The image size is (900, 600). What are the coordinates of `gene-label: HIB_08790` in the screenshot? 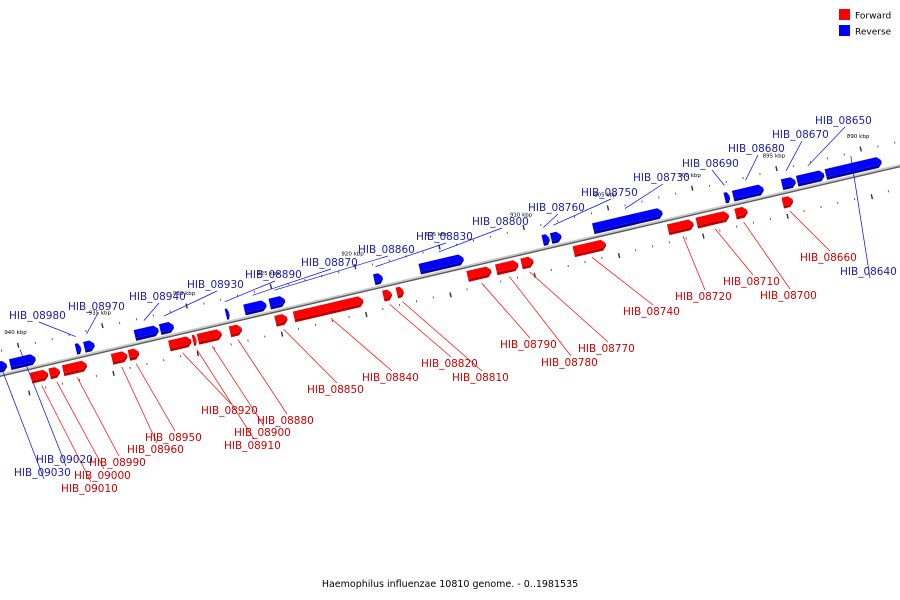 It's located at (528, 345).